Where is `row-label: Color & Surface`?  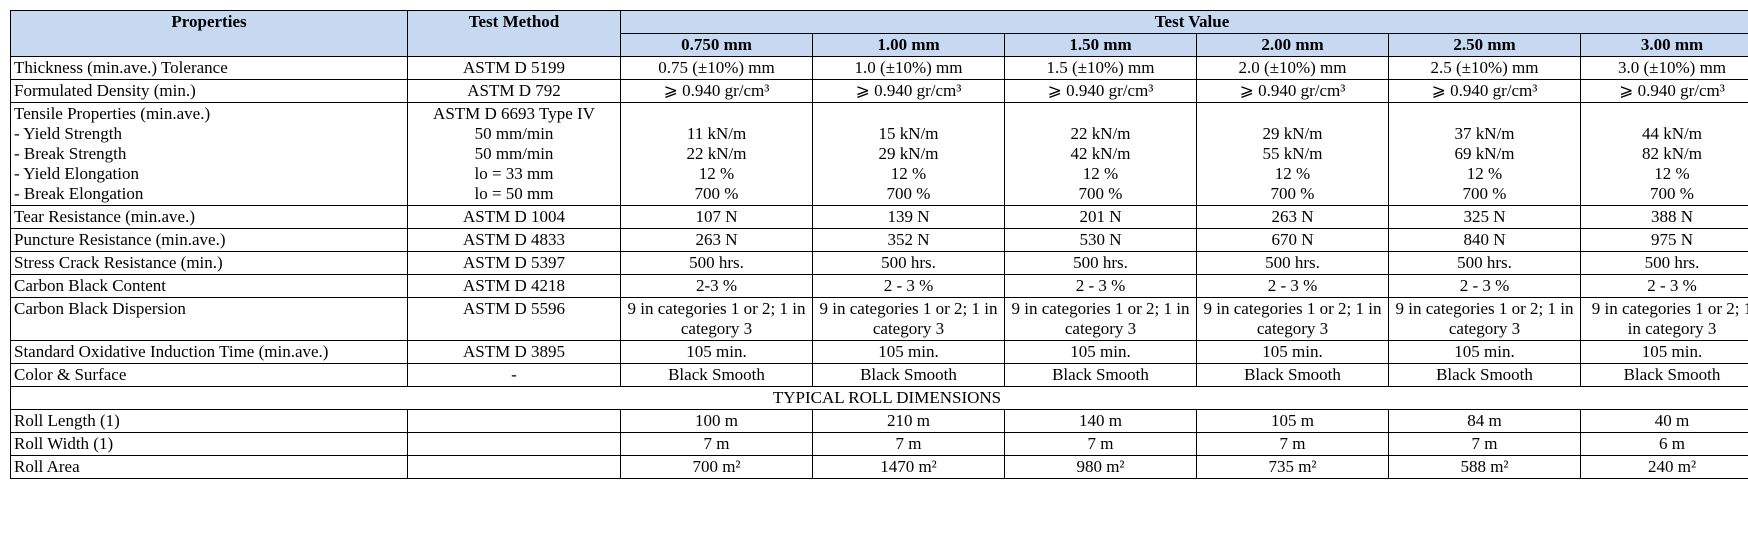 row-label: Color & Surface is located at coordinates (209, 375).